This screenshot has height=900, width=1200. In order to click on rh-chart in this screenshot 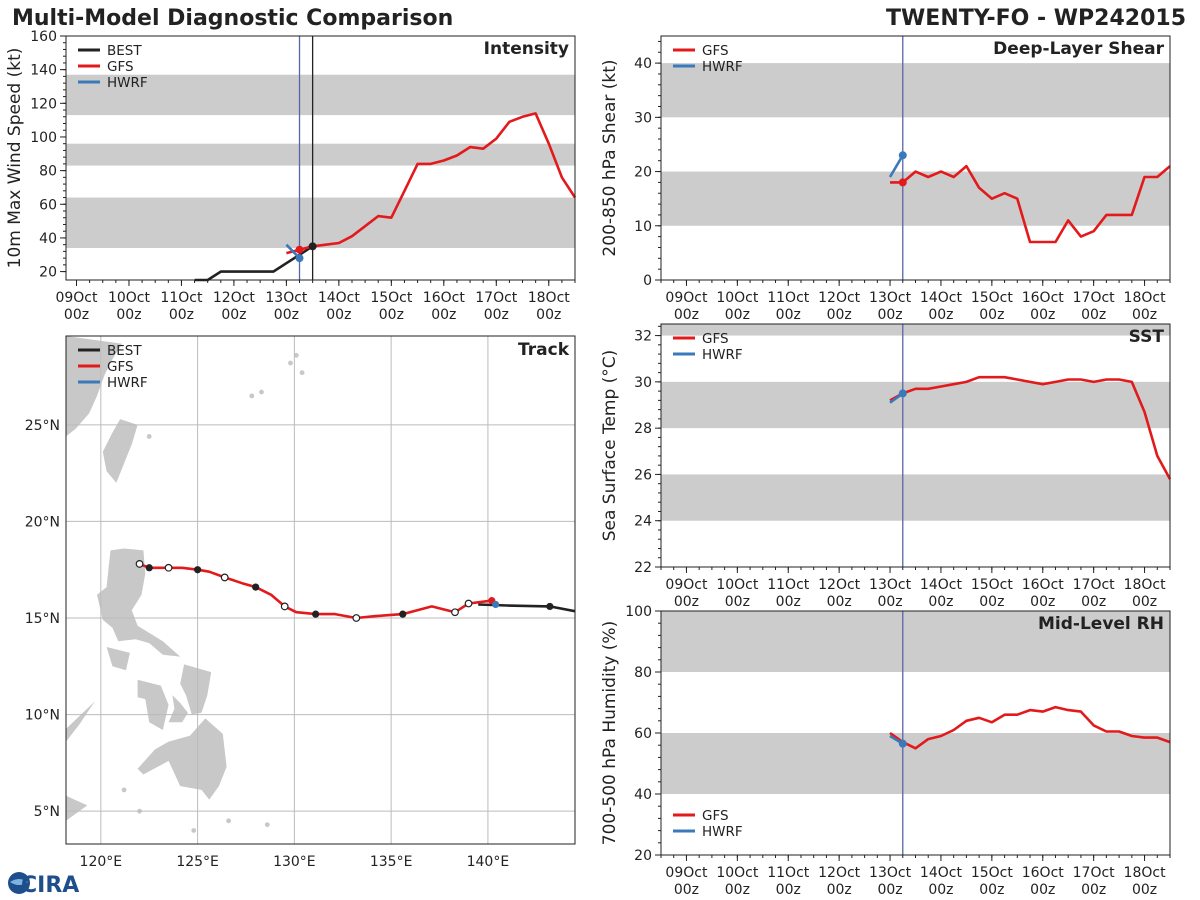, I will do `click(913, 735)`.